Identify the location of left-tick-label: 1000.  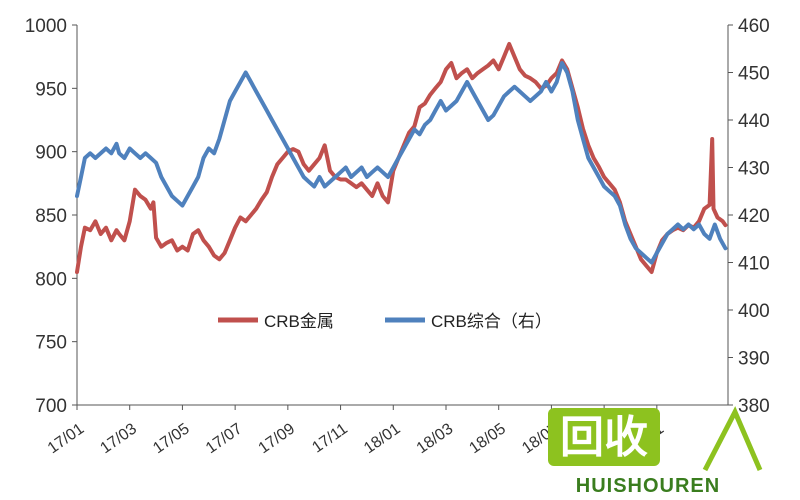
(46, 26).